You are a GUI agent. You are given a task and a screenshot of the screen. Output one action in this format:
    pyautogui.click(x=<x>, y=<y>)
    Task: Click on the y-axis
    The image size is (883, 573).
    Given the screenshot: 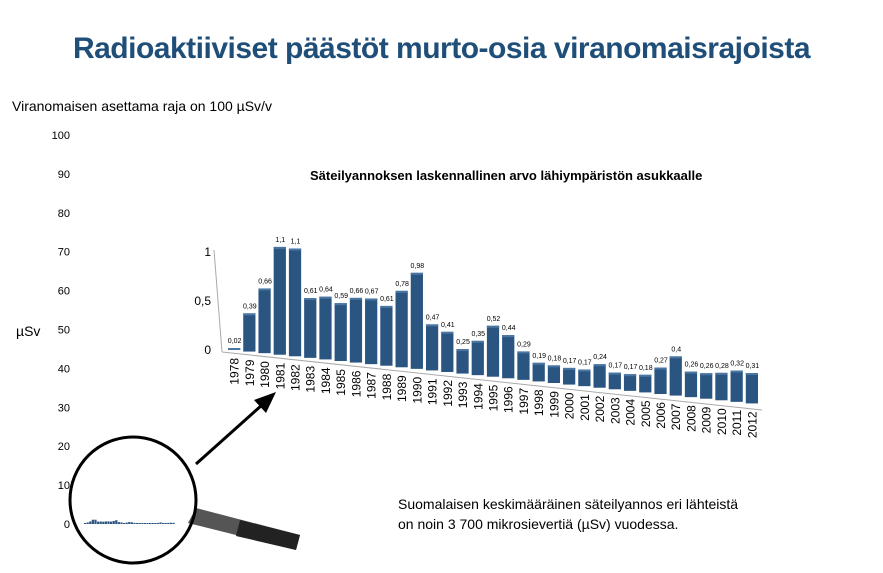 What is the action you would take?
    pyautogui.click(x=218, y=301)
    